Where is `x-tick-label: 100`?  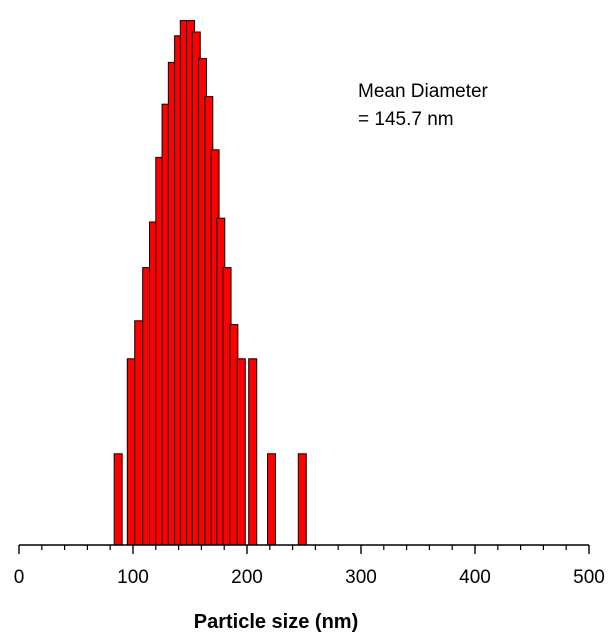 x-tick-label: 100 is located at coordinates (133, 577).